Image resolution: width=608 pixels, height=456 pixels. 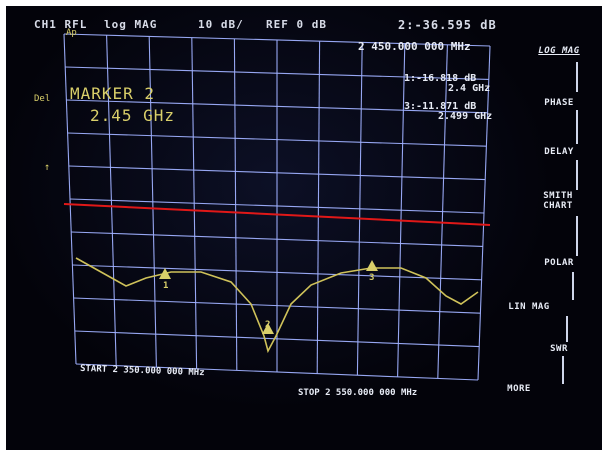 What do you see at coordinates (132, 115) in the screenshot?
I see `marker-freq: 2.45 GHz` at bounding box center [132, 115].